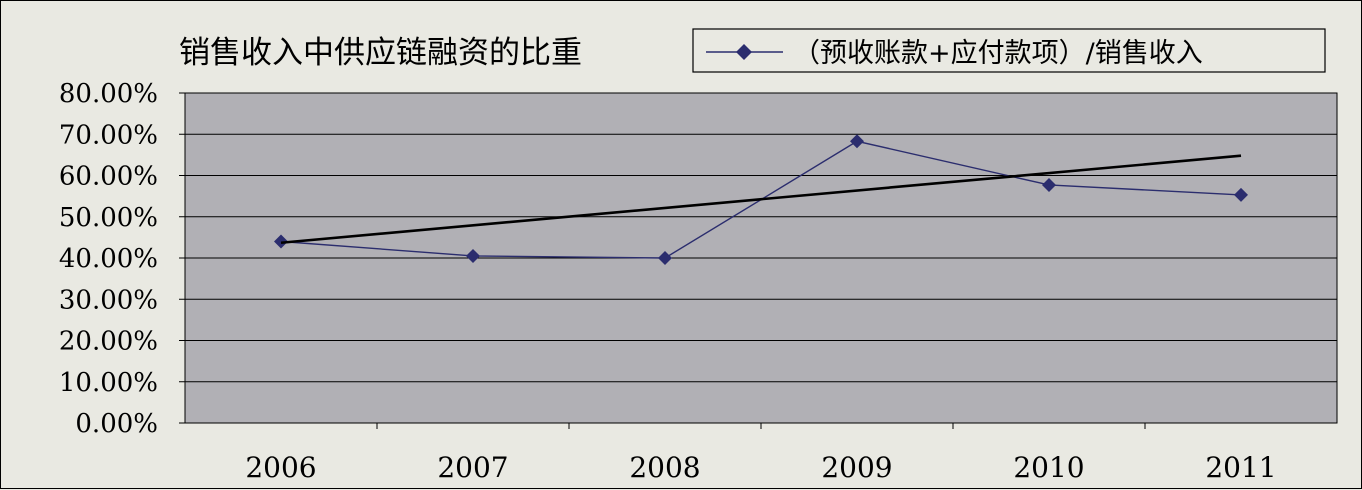  I want to click on legend: （预收账款+应付款项）/销售收入, so click(1009, 50).